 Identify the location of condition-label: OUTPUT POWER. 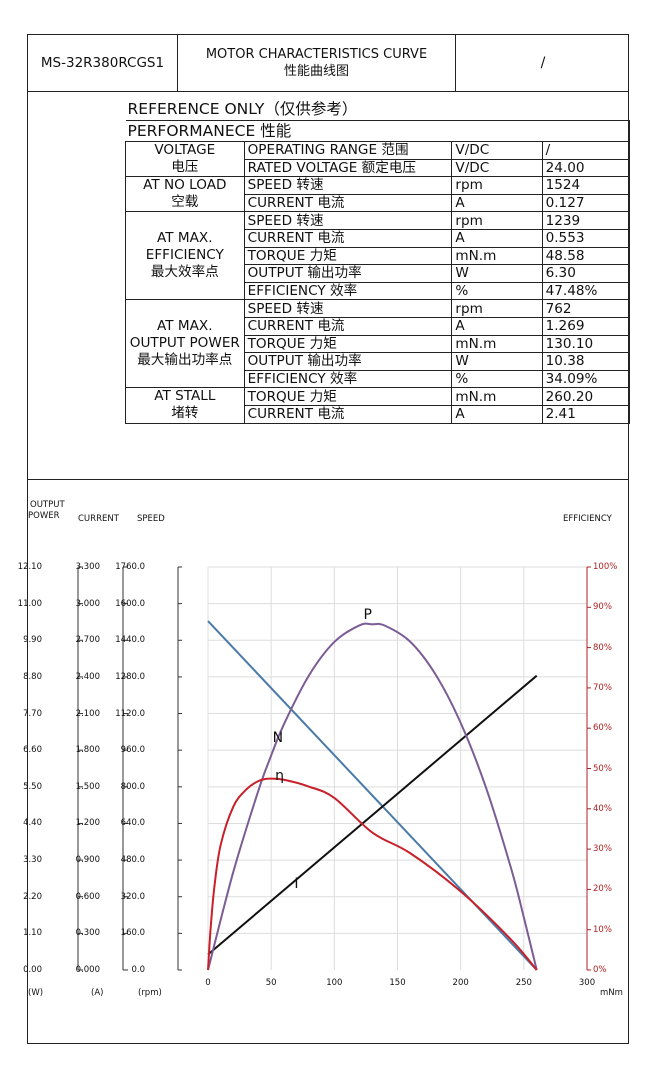
(184, 343).